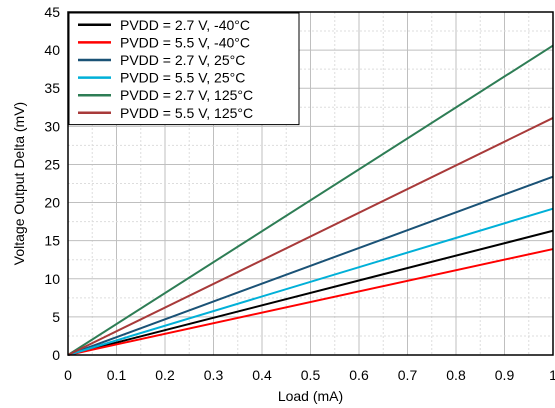  I want to click on legend-label: PVDD = 5.5 V, 25°C, so click(182, 78).